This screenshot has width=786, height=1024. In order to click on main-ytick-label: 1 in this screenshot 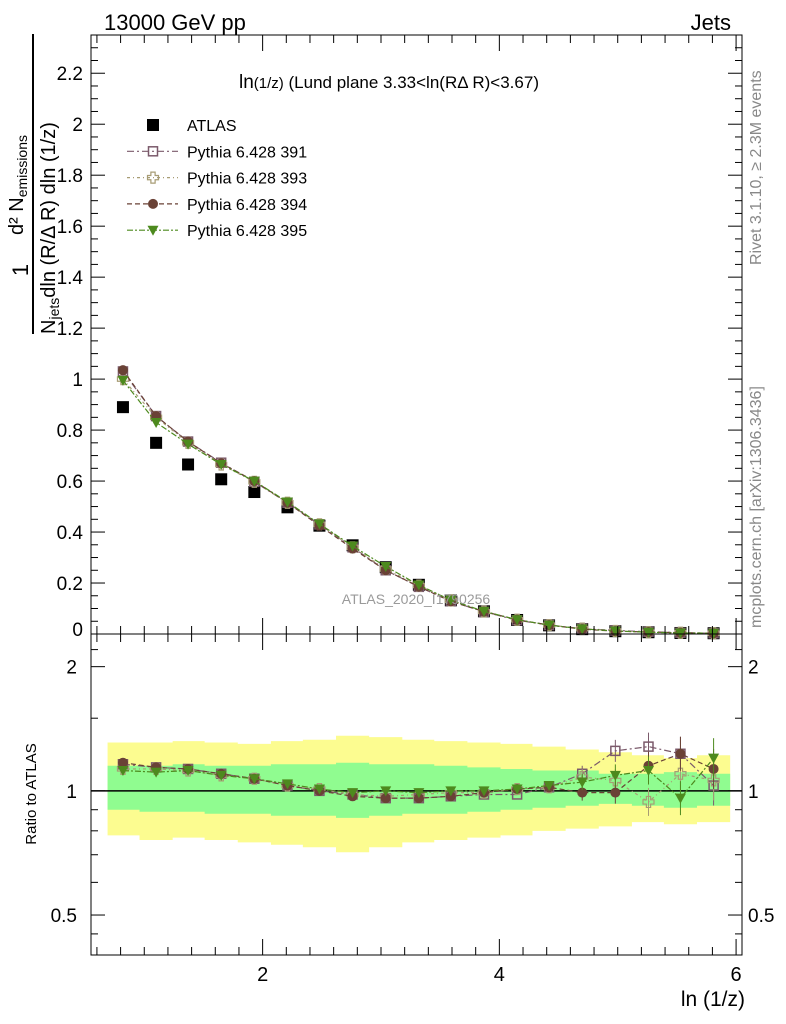, I will do `click(77, 380)`.